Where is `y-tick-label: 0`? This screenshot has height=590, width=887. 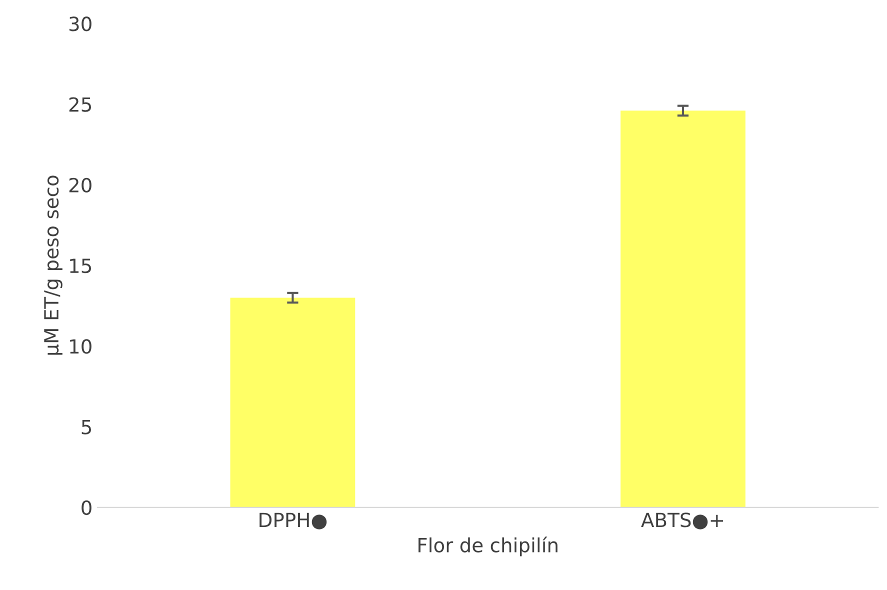 y-tick-label: 0 is located at coordinates (87, 508).